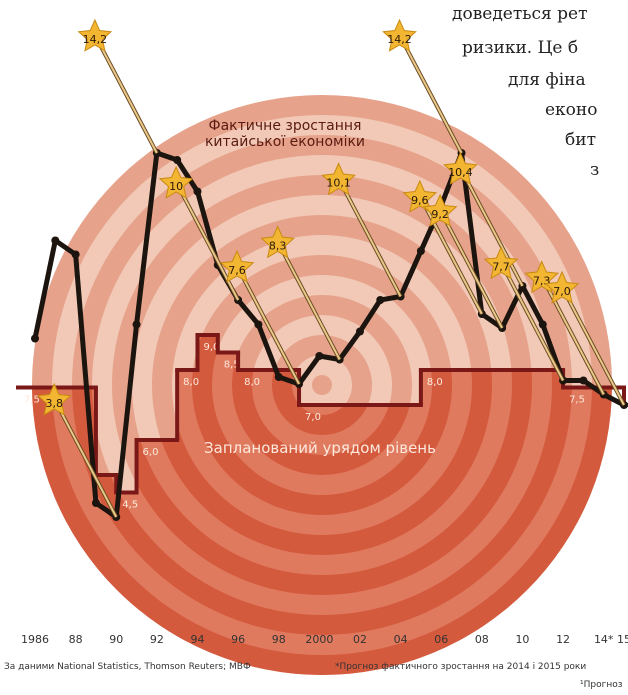 The width and height of the screenshot is (628, 695). Describe the element at coordinates (54, 403) in the screenshot. I see `value-label: 3,8` at that location.